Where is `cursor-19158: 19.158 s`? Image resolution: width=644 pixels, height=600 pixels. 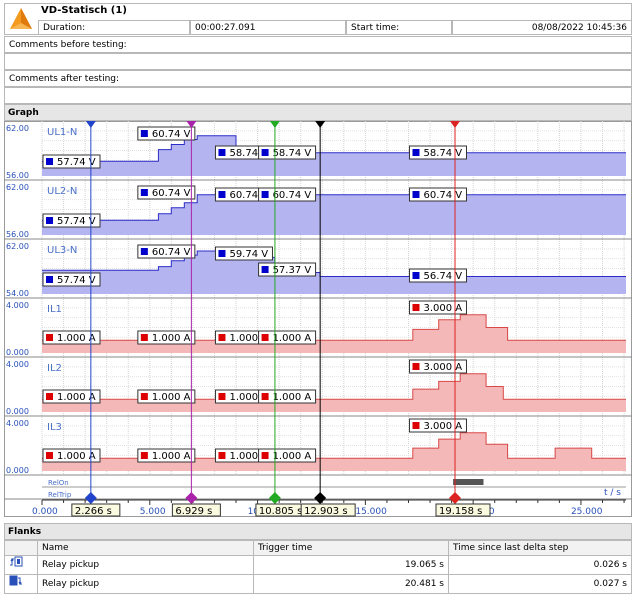 cursor-19158: 19.158 s is located at coordinates (463, 319).